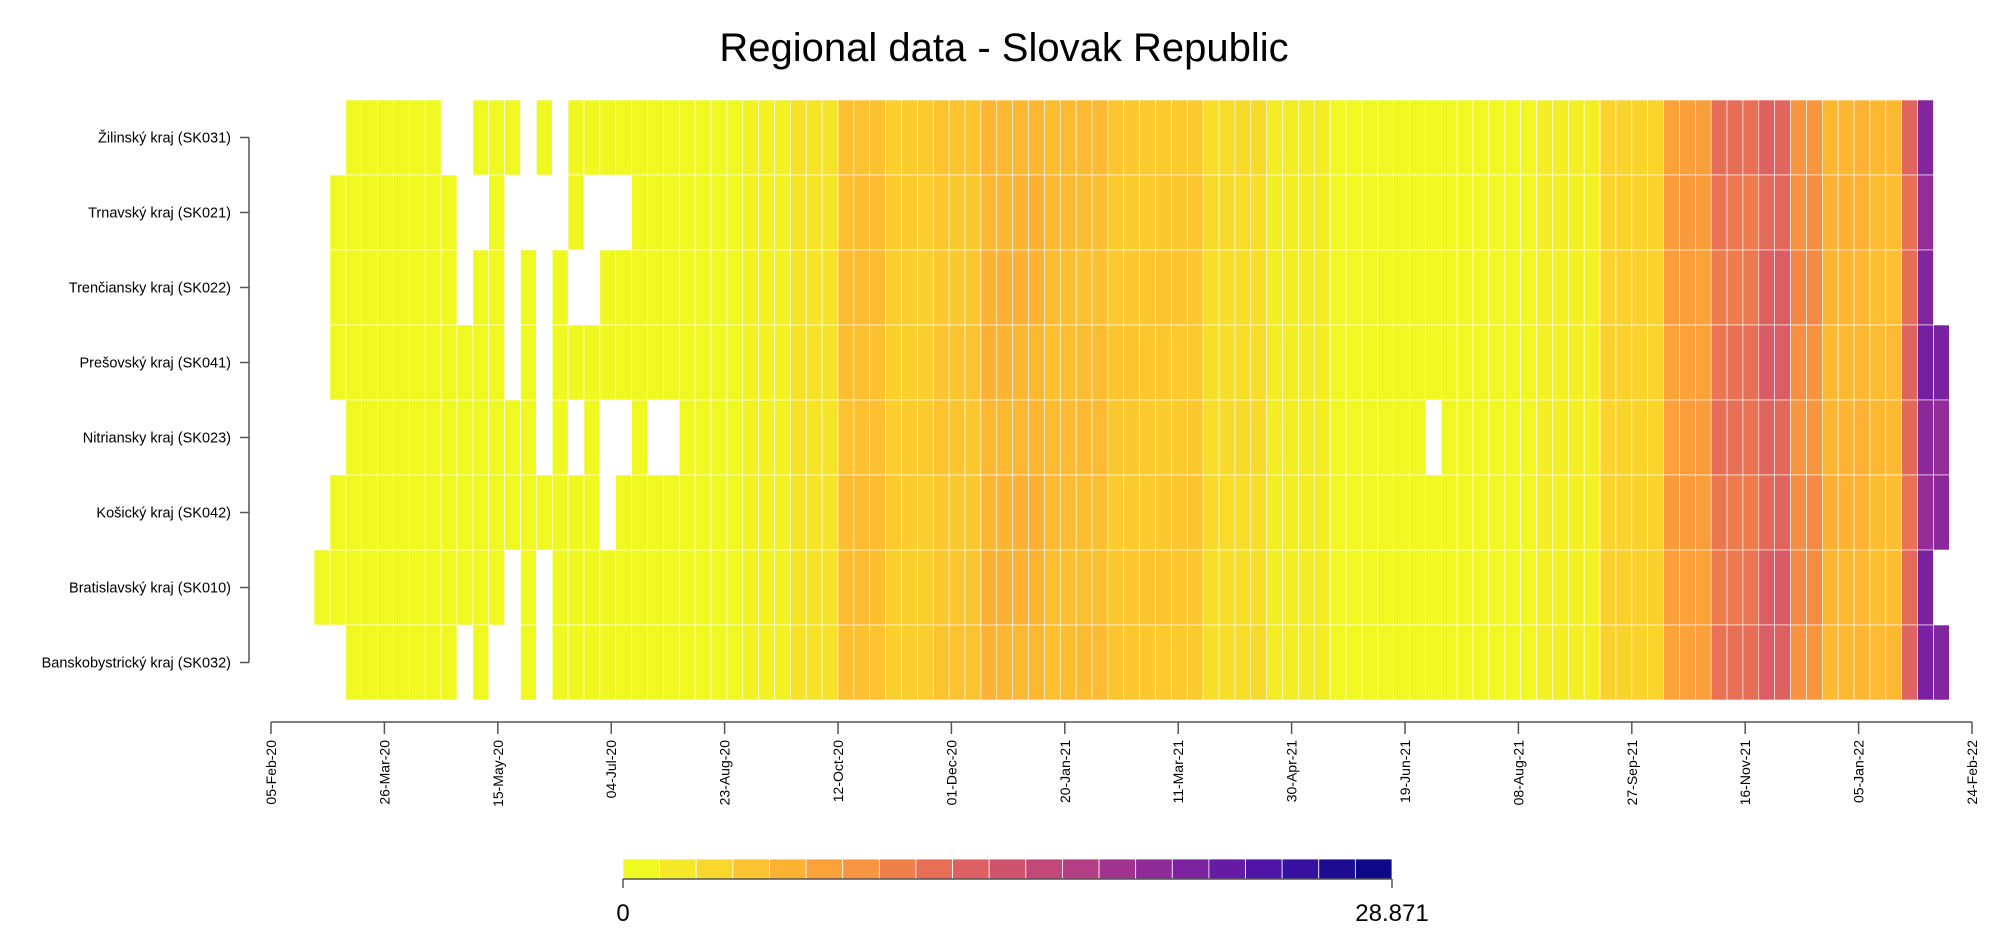 This screenshot has height=952, width=2000. Describe the element at coordinates (159, 214) in the screenshot. I see `y-tick-label: Trnavský kraj (SK021)` at that location.